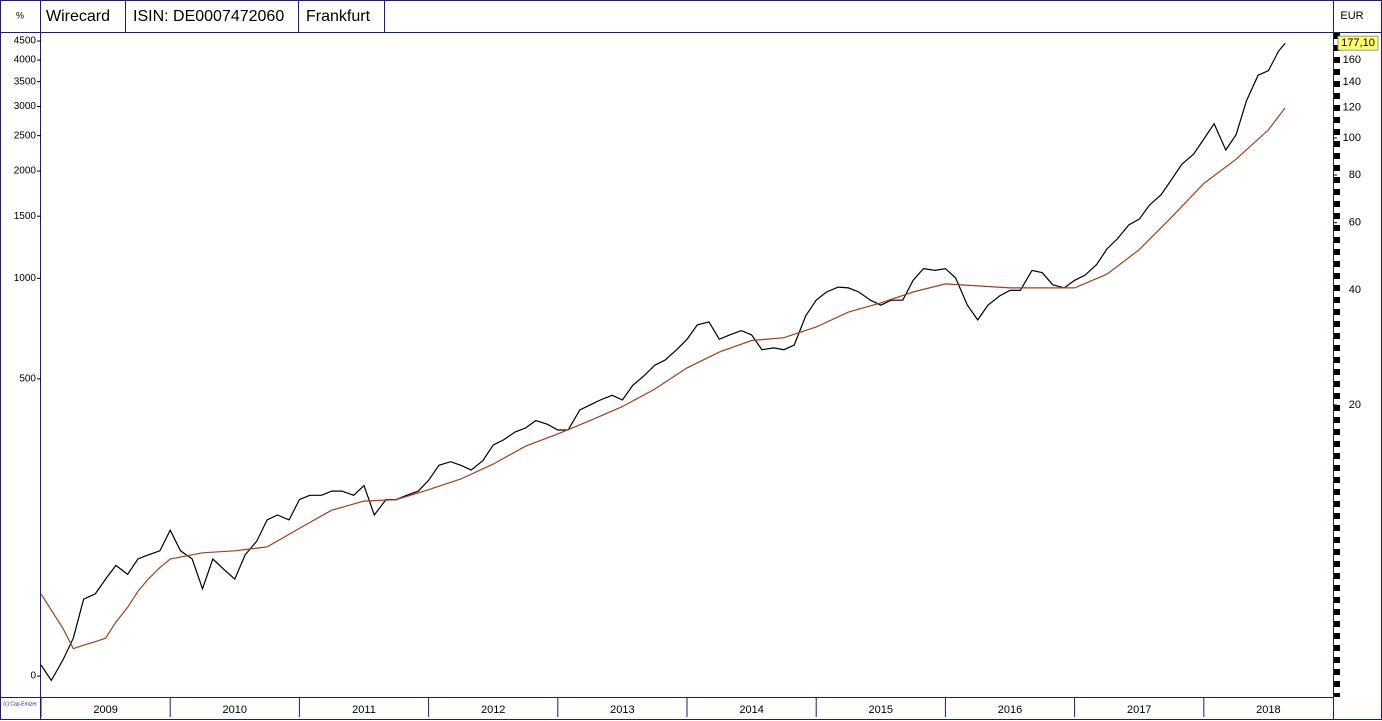 The width and height of the screenshot is (1382, 721). I want to click on y-axis-label: EUR, so click(1351, 16).